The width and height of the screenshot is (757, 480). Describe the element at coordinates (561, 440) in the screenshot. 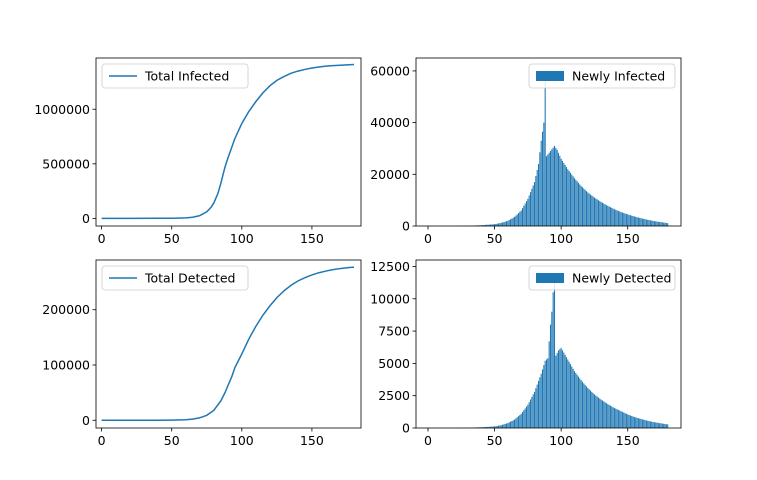

I see `x-tick-label: 100` at that location.